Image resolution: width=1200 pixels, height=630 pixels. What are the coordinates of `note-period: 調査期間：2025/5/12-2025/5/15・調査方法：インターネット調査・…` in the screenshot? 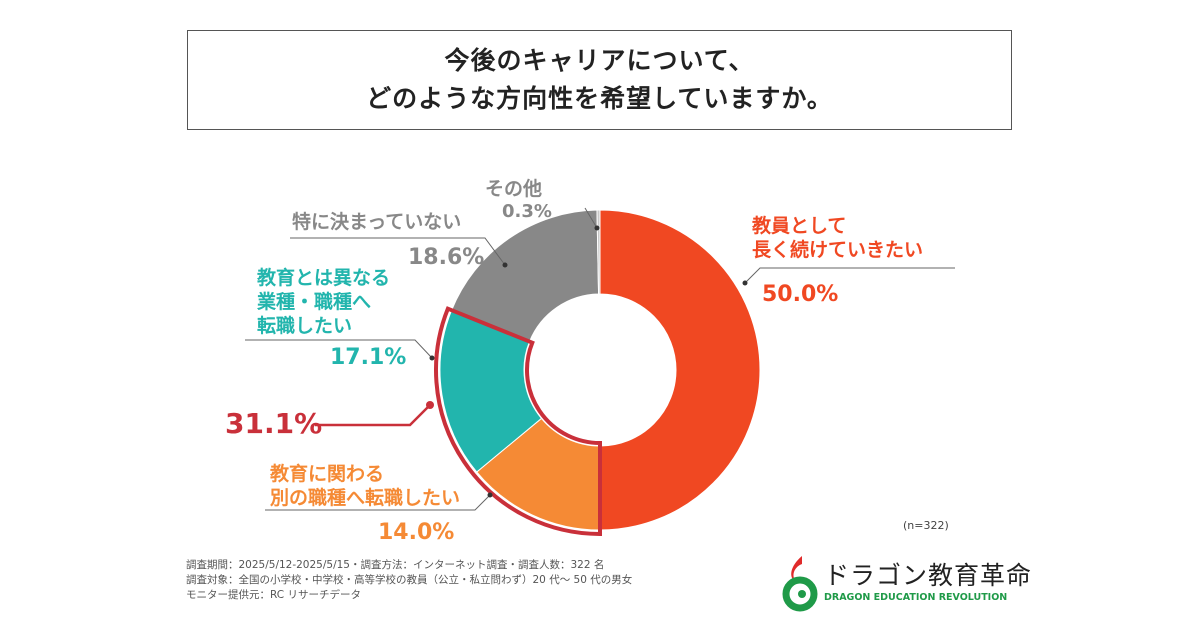 It's located at (395, 565).